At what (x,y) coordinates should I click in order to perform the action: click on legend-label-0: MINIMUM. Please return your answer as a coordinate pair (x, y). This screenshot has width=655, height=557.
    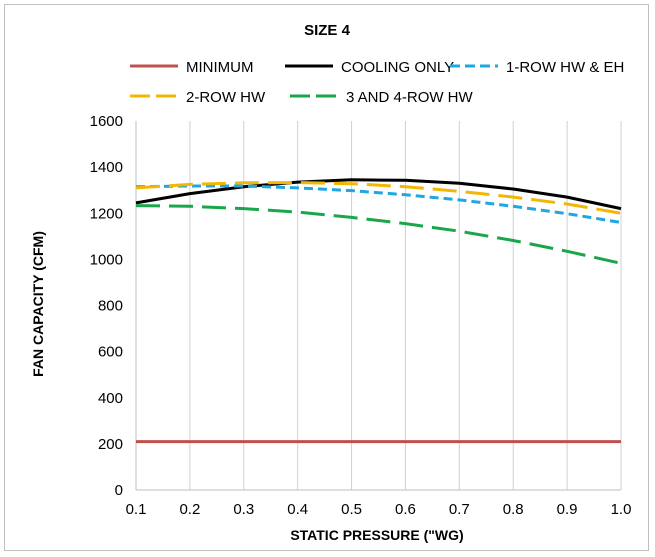
    Looking at the image, I should click on (220, 67).